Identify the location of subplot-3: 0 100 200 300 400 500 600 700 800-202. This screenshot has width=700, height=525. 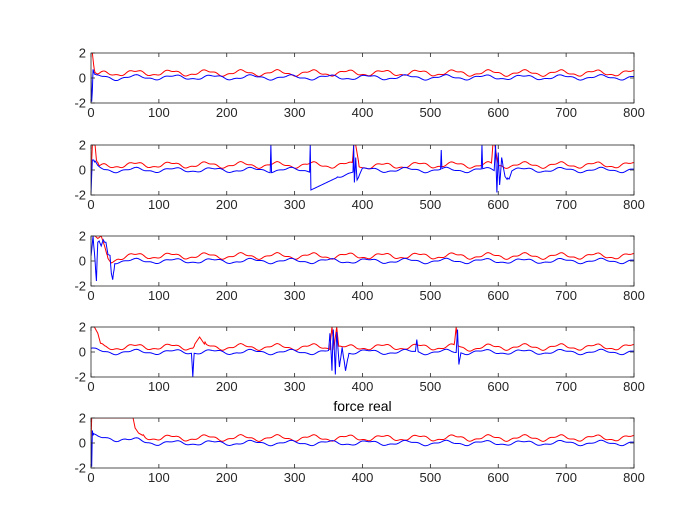
(359, 266).